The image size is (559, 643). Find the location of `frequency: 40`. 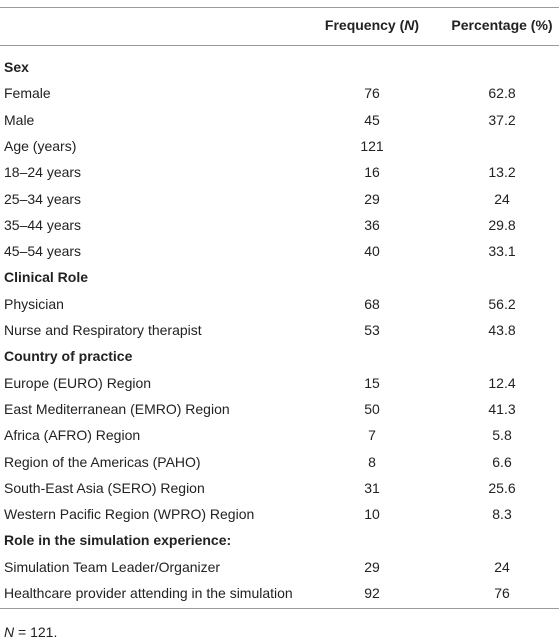

frequency: 40 is located at coordinates (372, 251).